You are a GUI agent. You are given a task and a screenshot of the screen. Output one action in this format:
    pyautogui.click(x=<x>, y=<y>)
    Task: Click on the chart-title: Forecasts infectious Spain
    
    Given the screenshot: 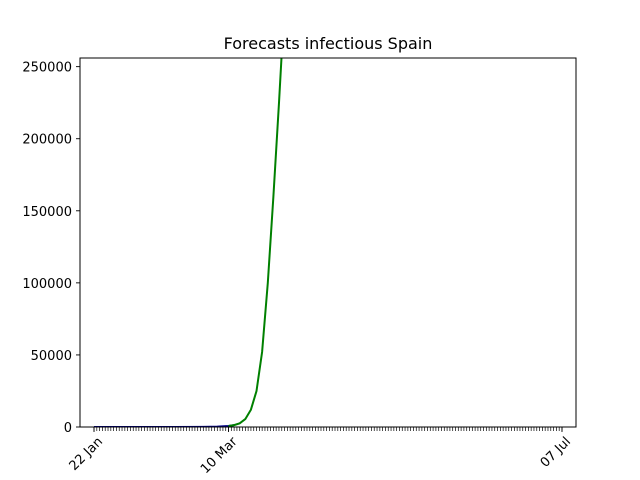 What is the action you would take?
    pyautogui.click(x=328, y=43)
    